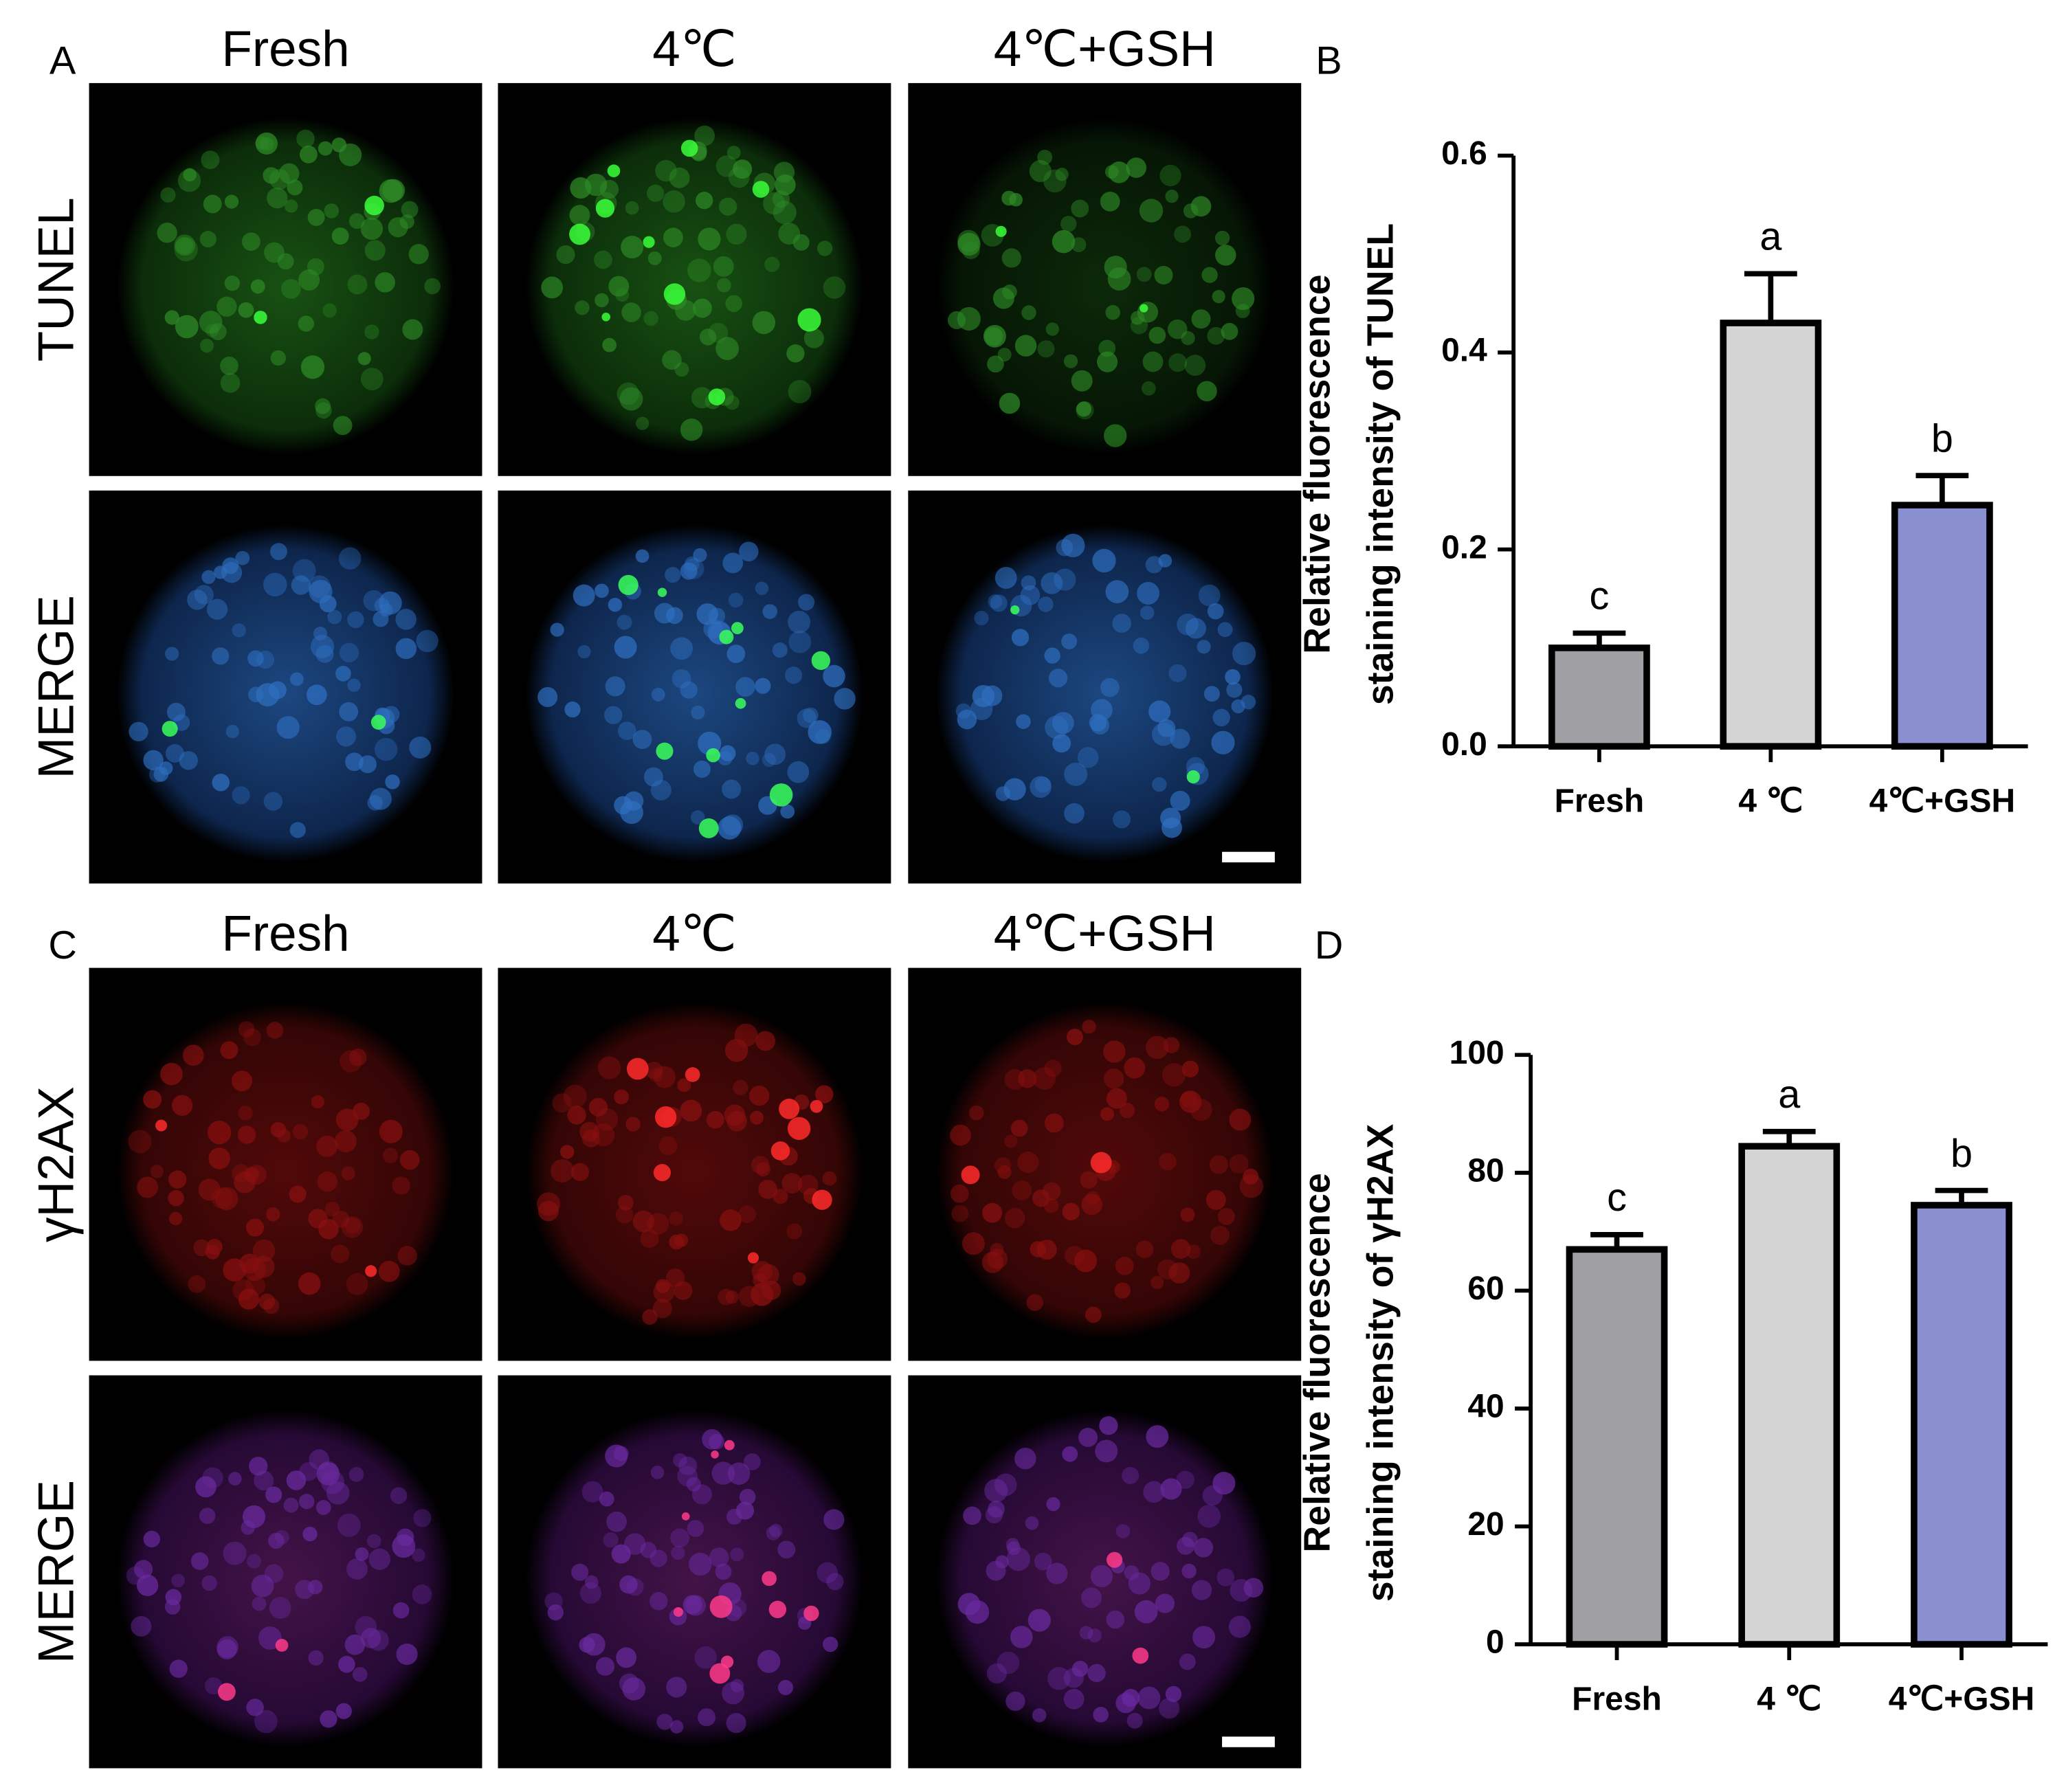  Describe the element at coordinates (1316, 1362) in the screenshot. I see `y-axis-label: Relative fluorescence` at that location.